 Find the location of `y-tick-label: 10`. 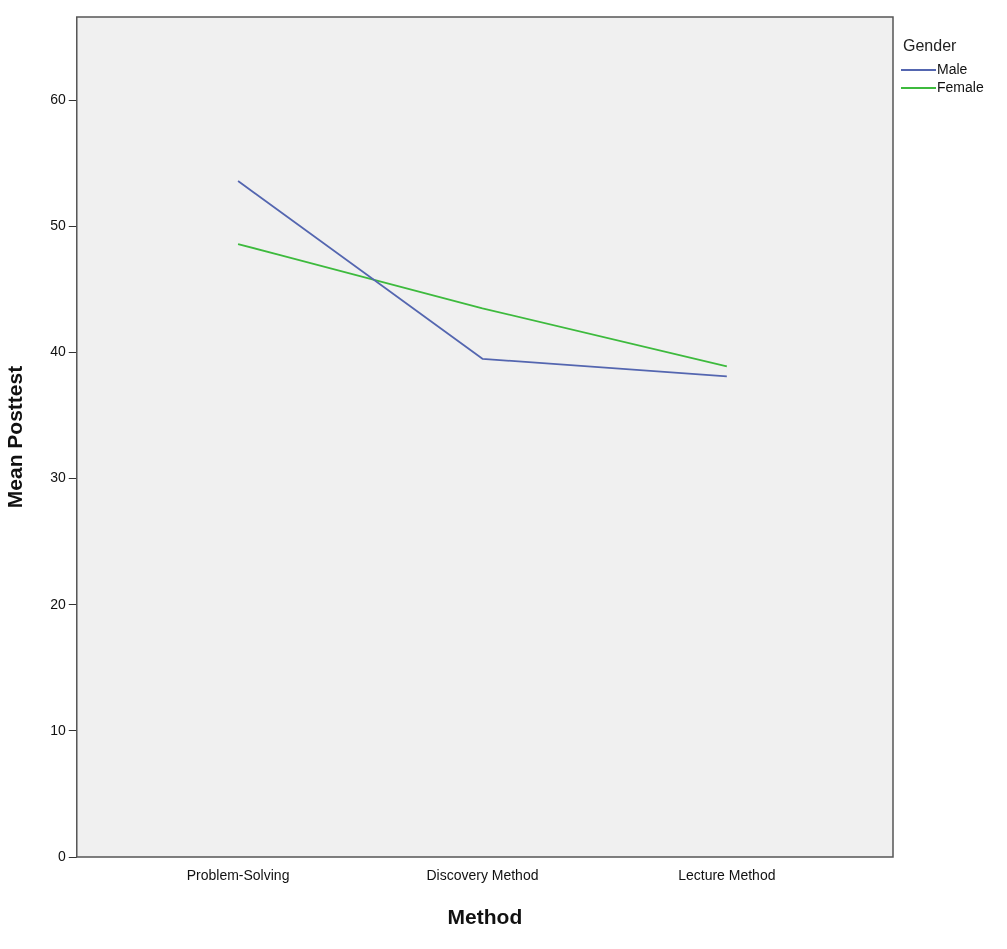

y-tick-label: 10 is located at coordinates (58, 729).